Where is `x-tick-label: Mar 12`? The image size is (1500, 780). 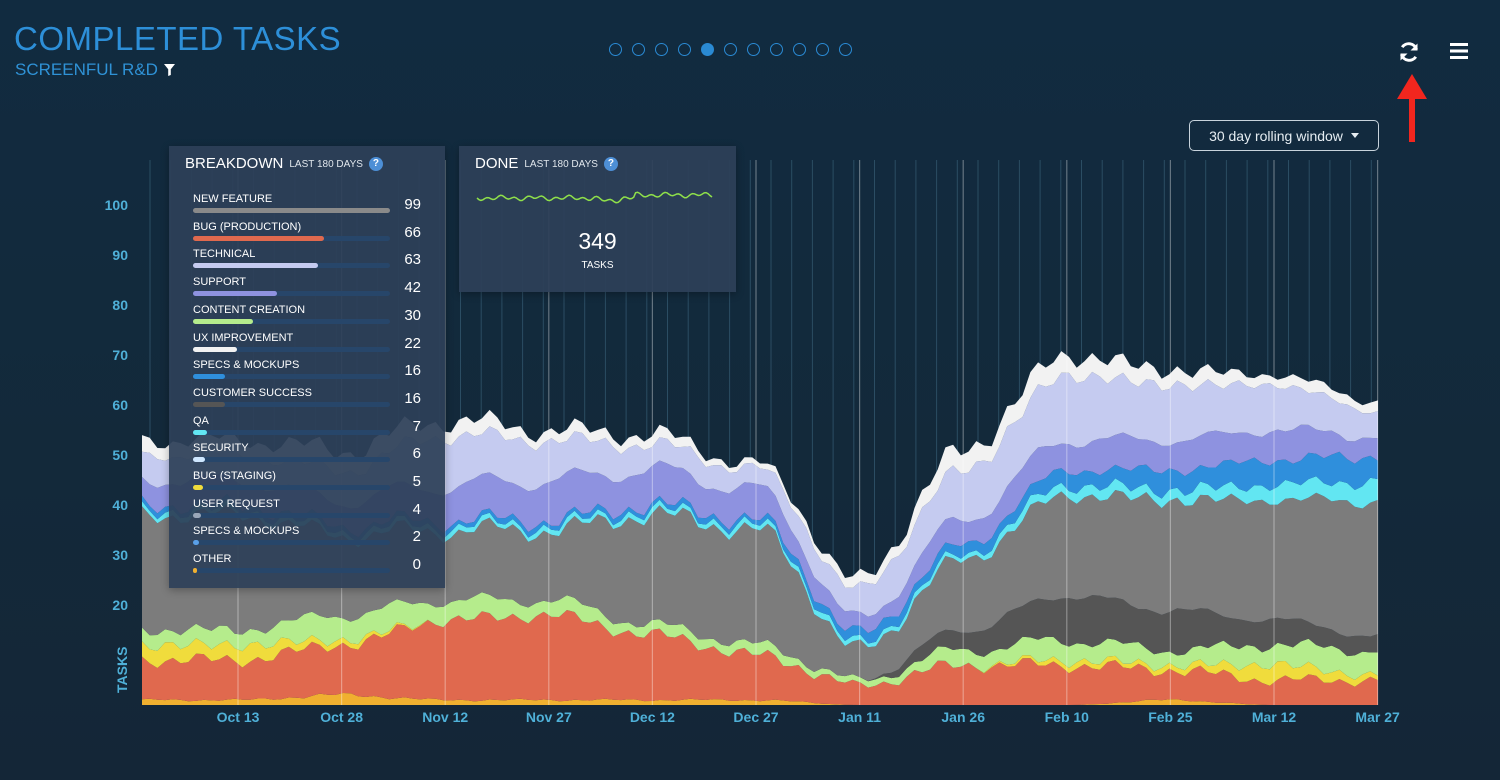
x-tick-label: Mar 12 is located at coordinates (1274, 717).